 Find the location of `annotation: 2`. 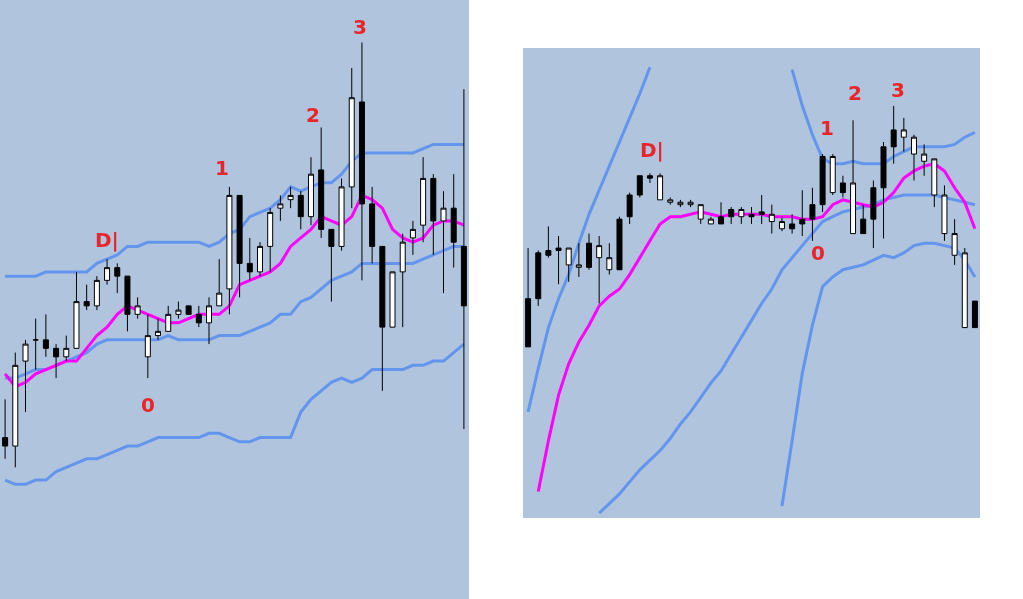

annotation: 2 is located at coordinates (313, 115).